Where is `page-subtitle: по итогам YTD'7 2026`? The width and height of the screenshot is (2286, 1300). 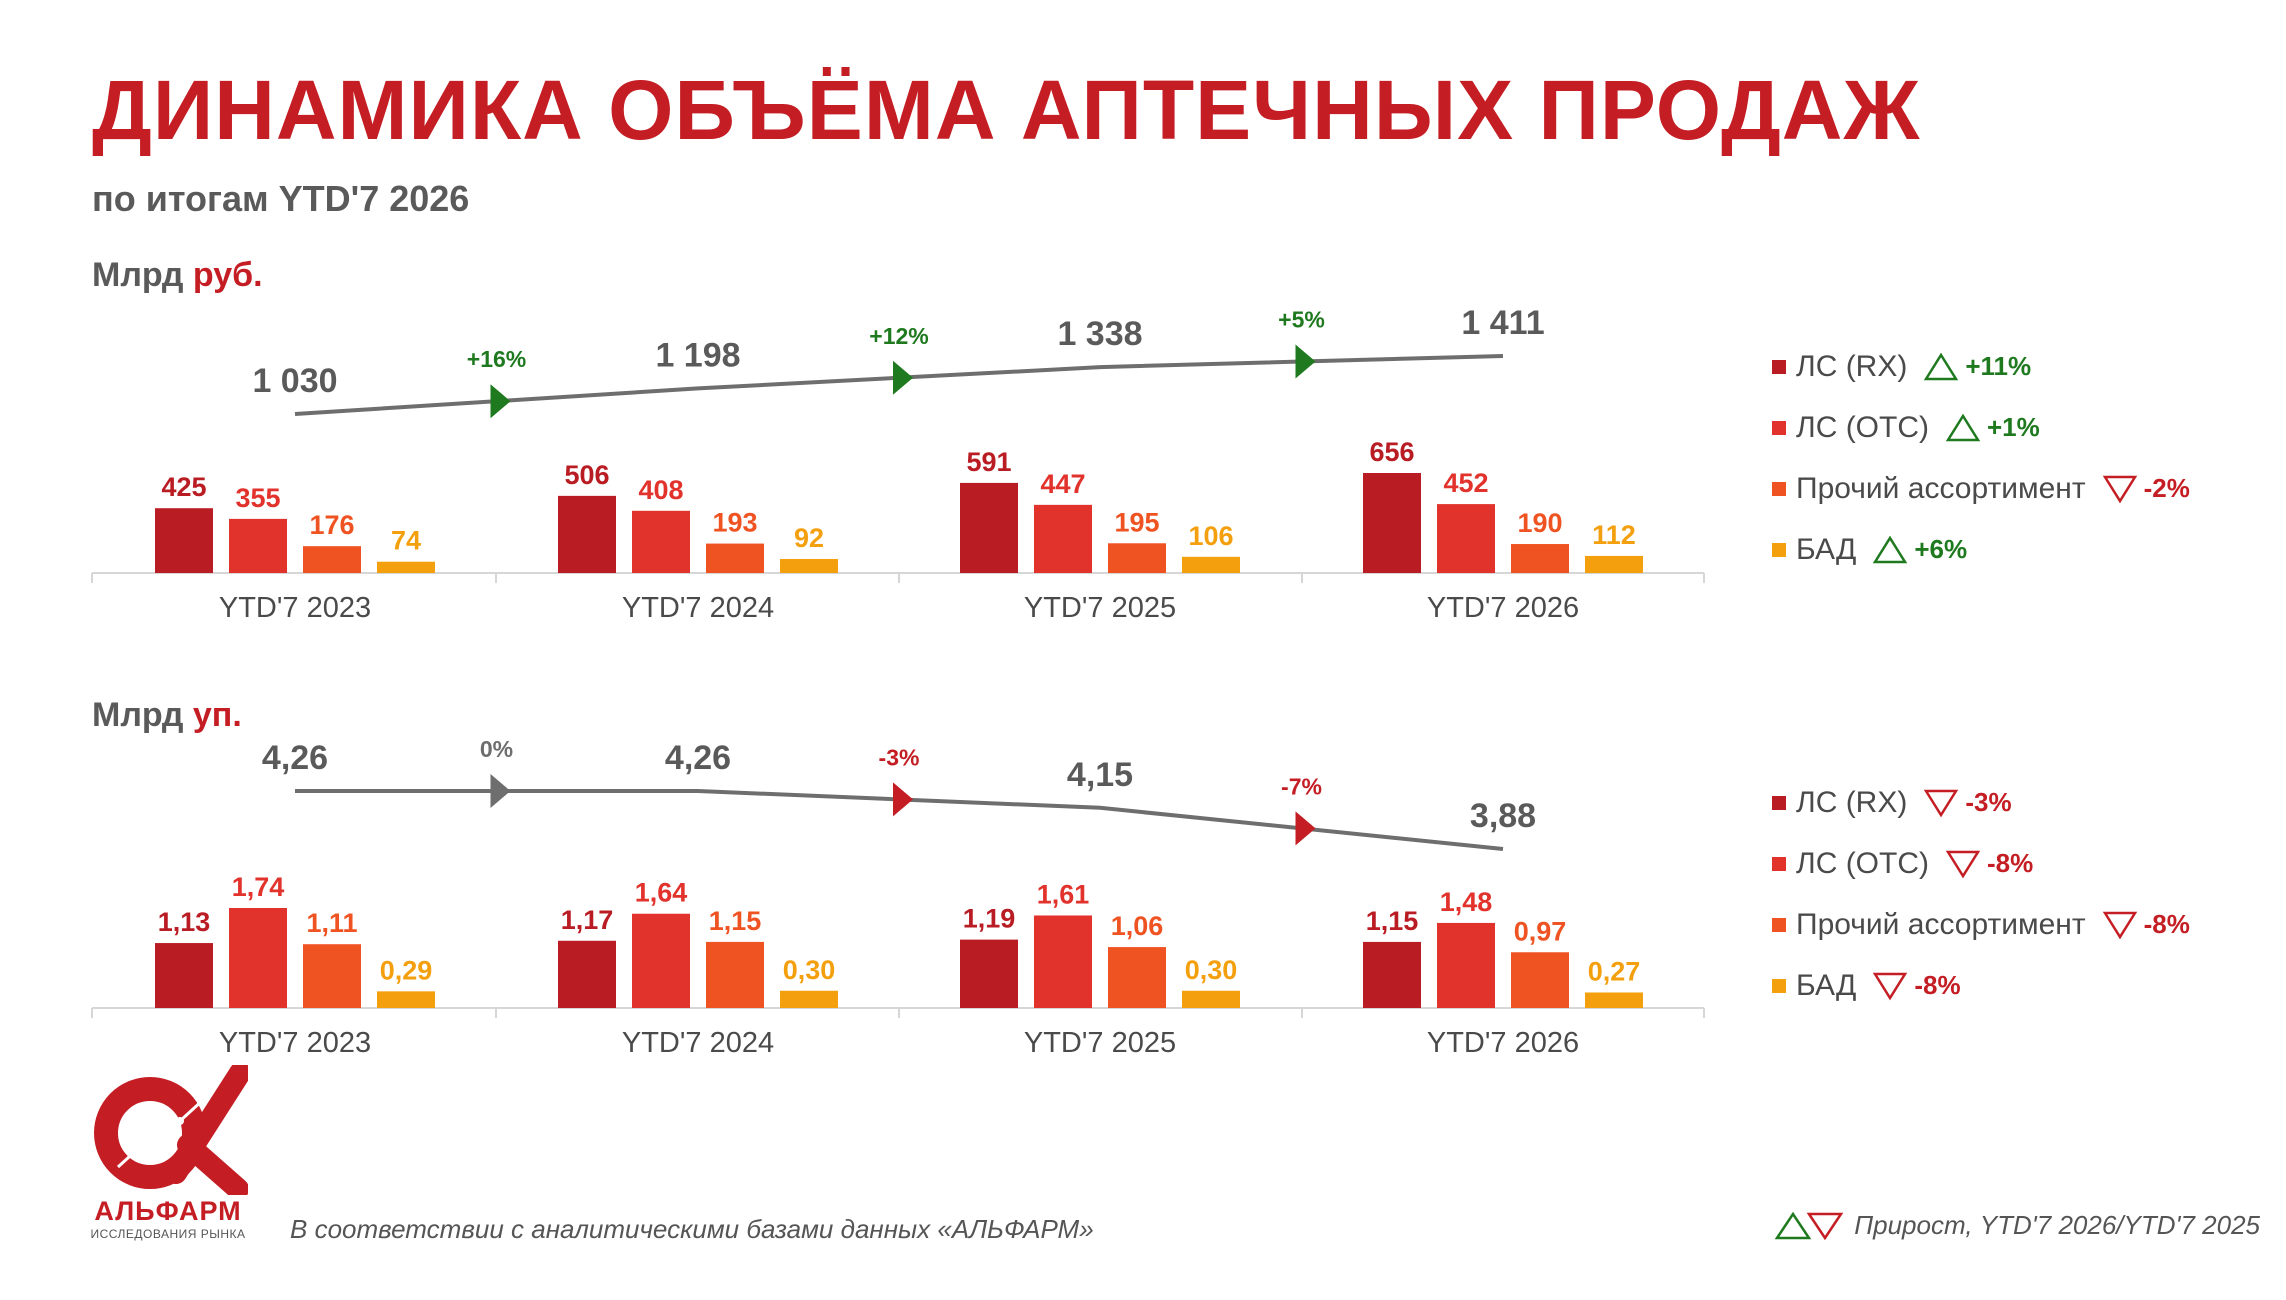 page-subtitle: по итогам YTD'7 2026 is located at coordinates (281, 198).